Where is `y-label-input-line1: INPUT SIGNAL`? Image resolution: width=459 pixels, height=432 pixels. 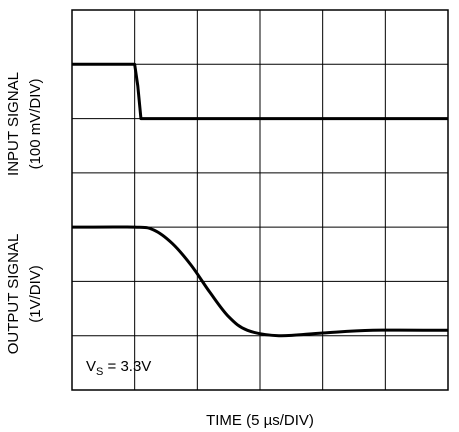 y-label-input-line1: INPUT SIGNAL is located at coordinates (13, 124).